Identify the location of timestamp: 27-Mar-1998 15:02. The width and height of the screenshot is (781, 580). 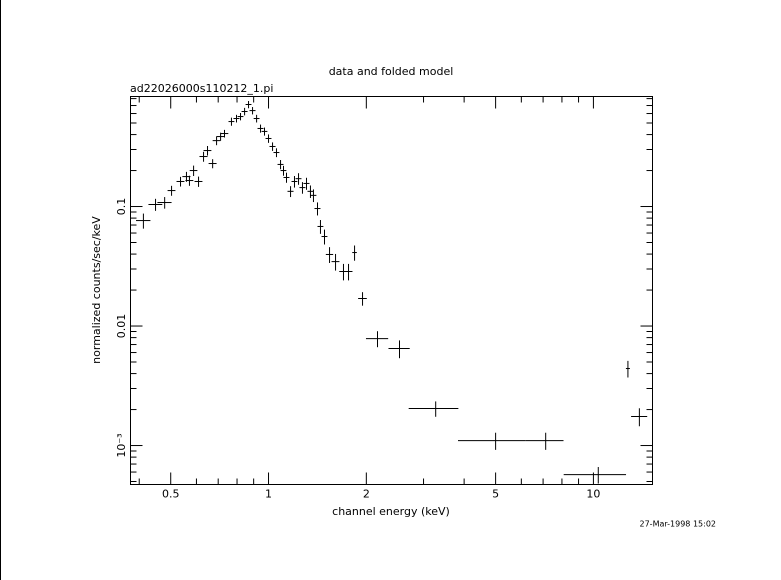
(678, 524).